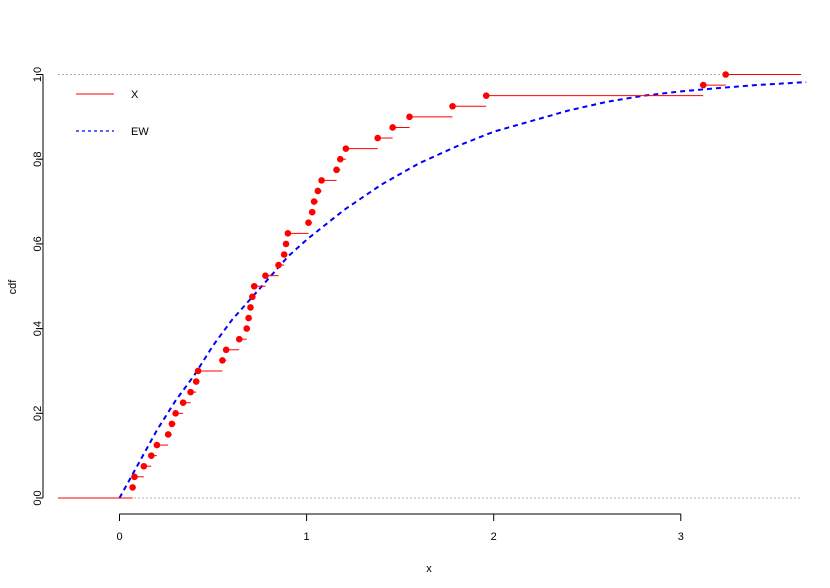  Describe the element at coordinates (135, 95) in the screenshot. I see `legend-label-x: X` at that location.